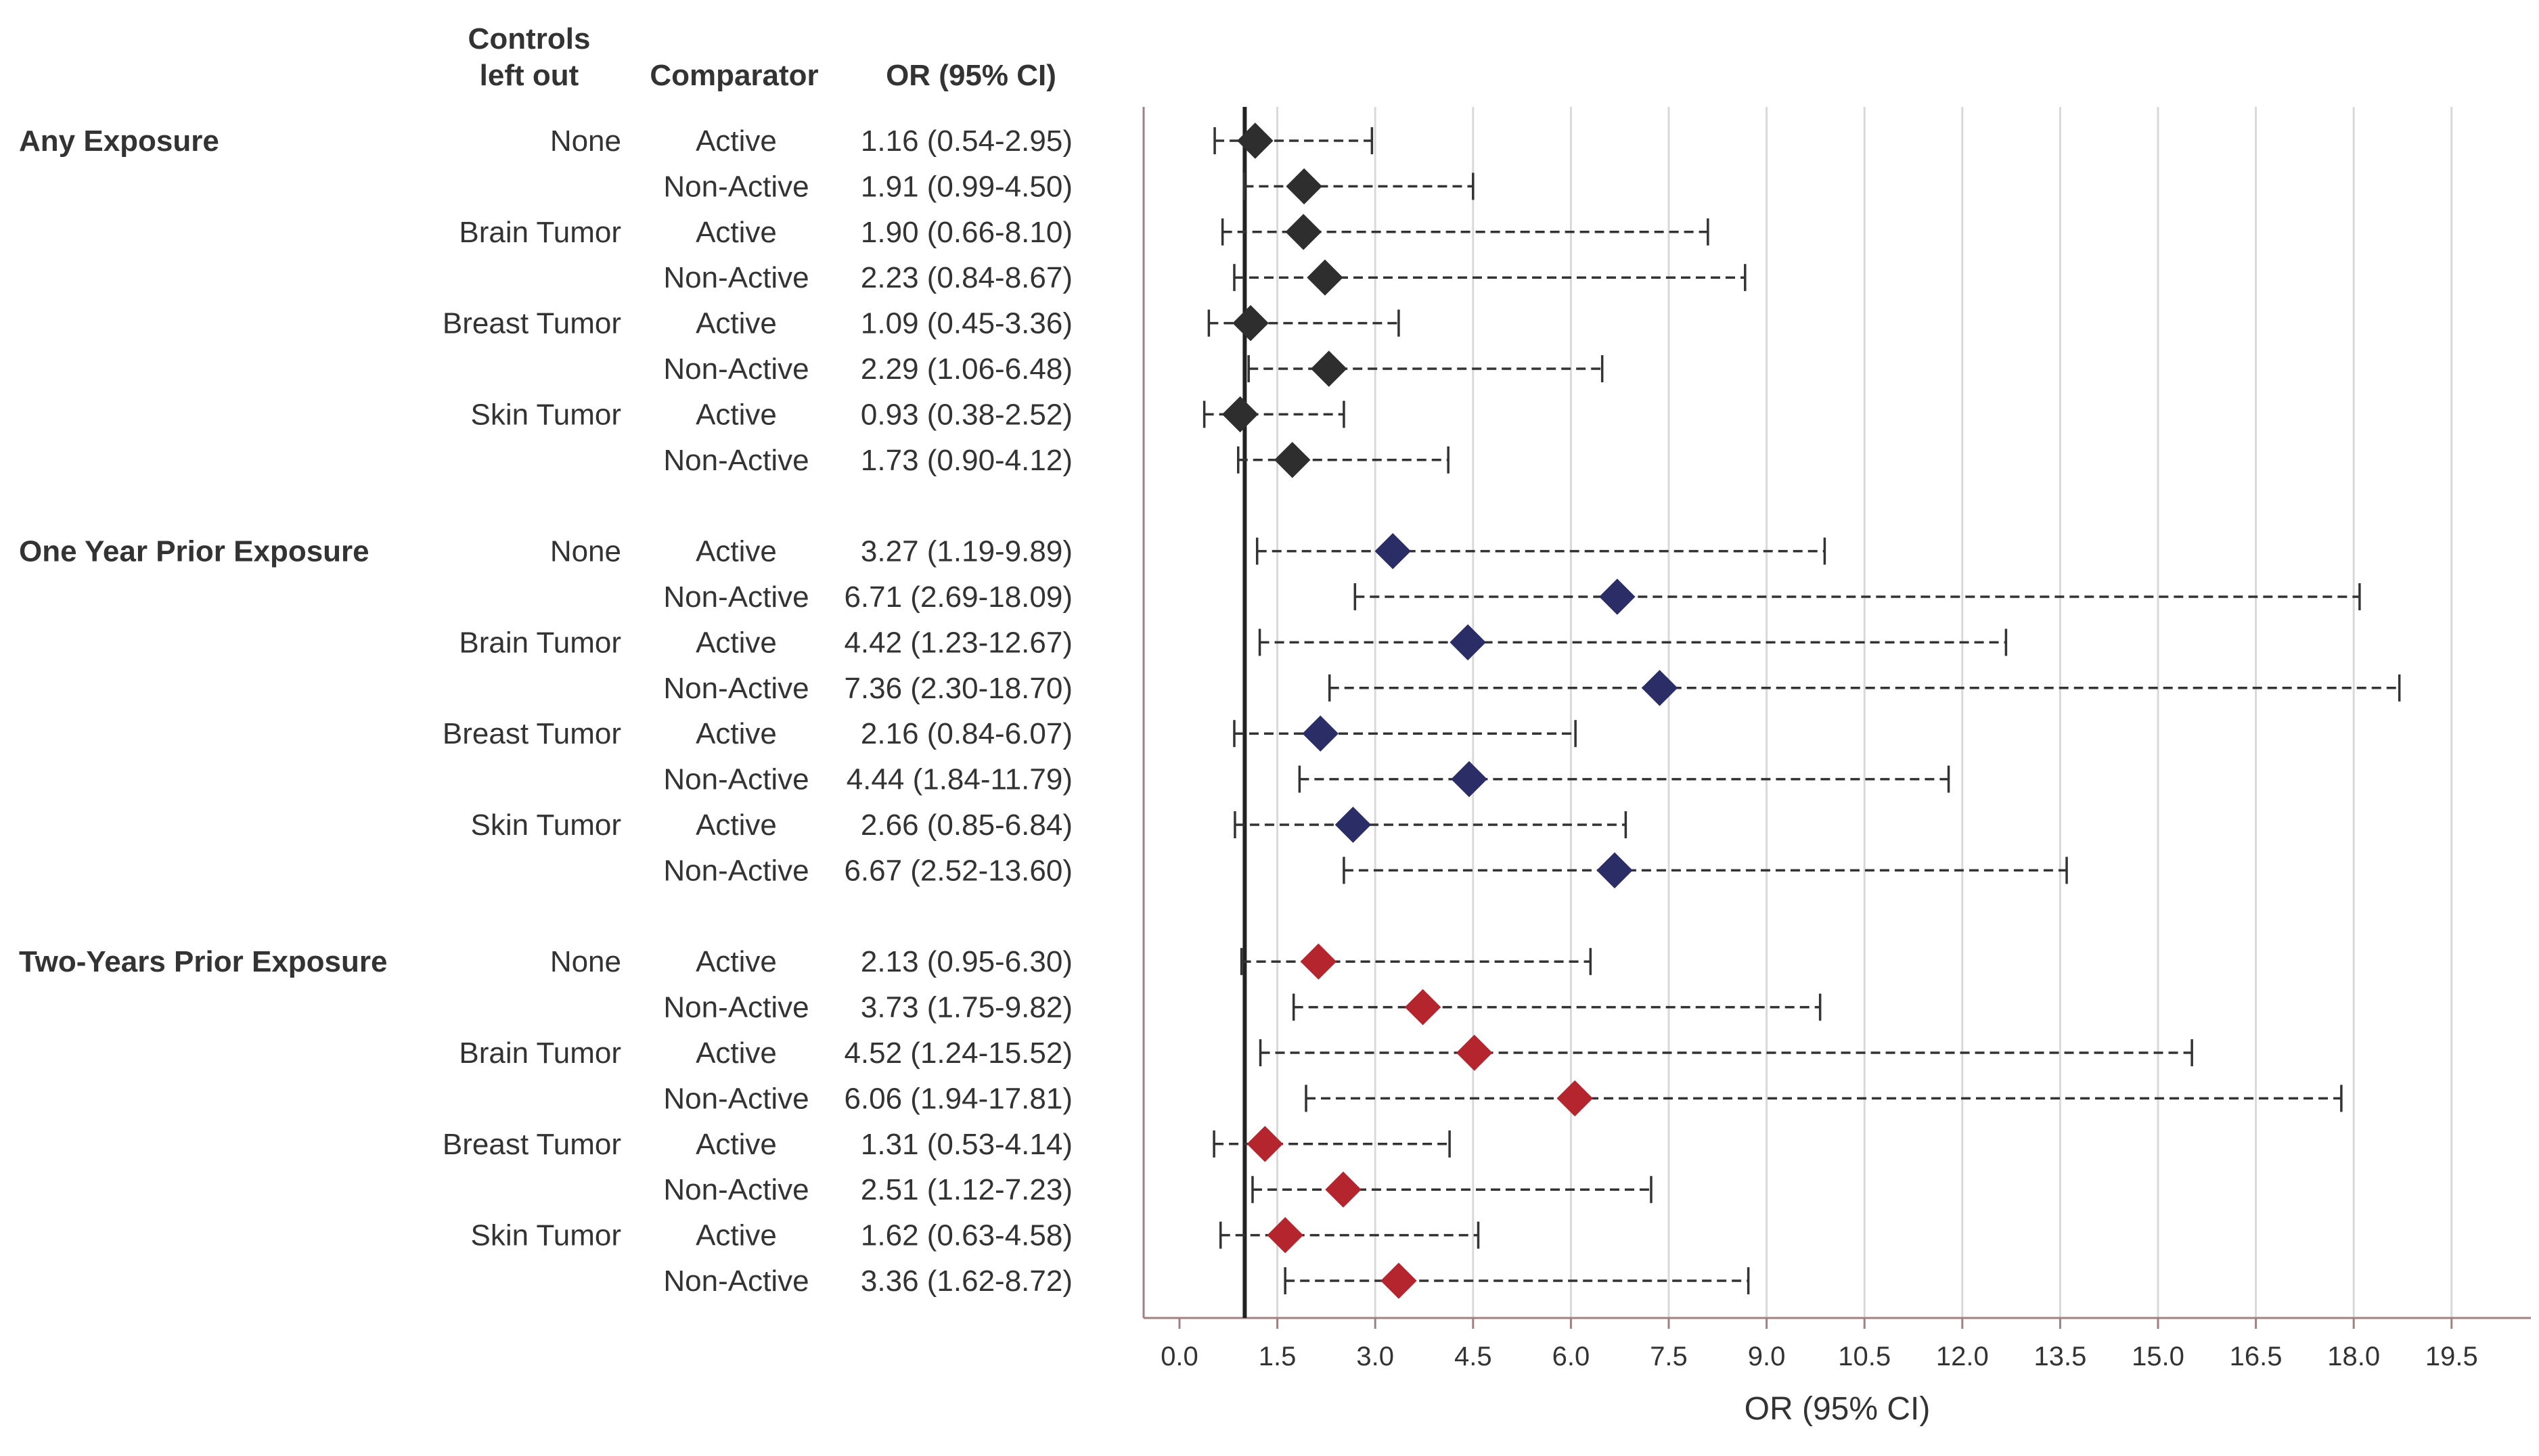  I want to click on or-ci-cell: 1.91 (0.99-4.50), so click(967, 186).